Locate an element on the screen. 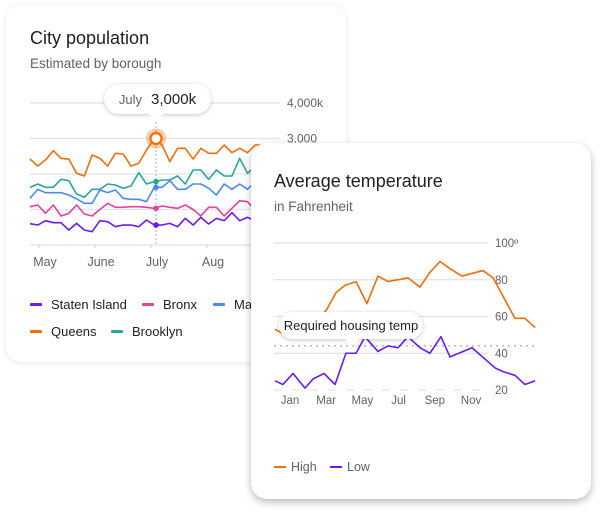 This screenshot has height=530, width=601. legend-label: Queens is located at coordinates (74, 331).